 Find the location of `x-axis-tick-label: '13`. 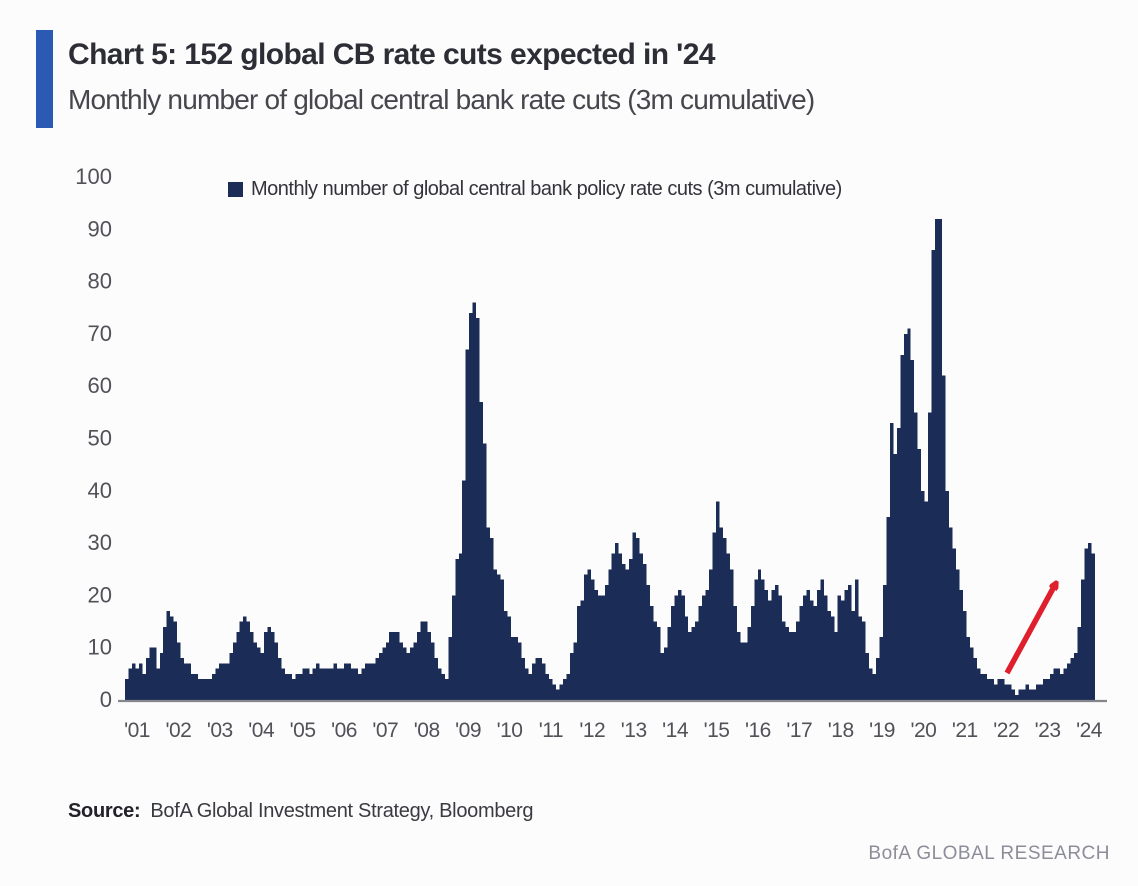

x-axis-tick-label: '13 is located at coordinates (634, 730).